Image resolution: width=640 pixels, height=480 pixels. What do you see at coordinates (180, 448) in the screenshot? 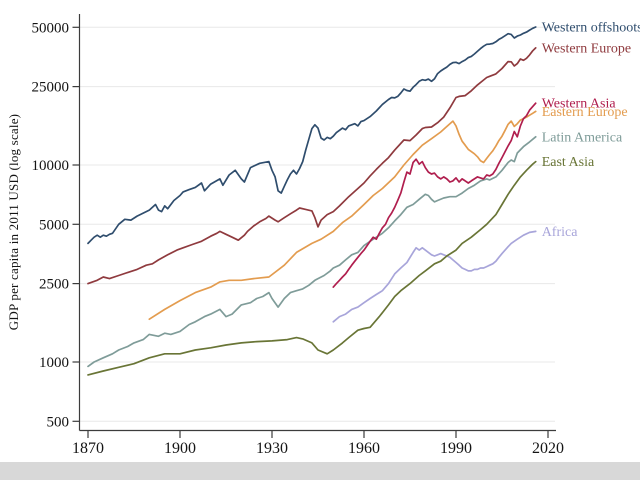
I see `x-tick-label-1900: 1900` at bounding box center [180, 448].